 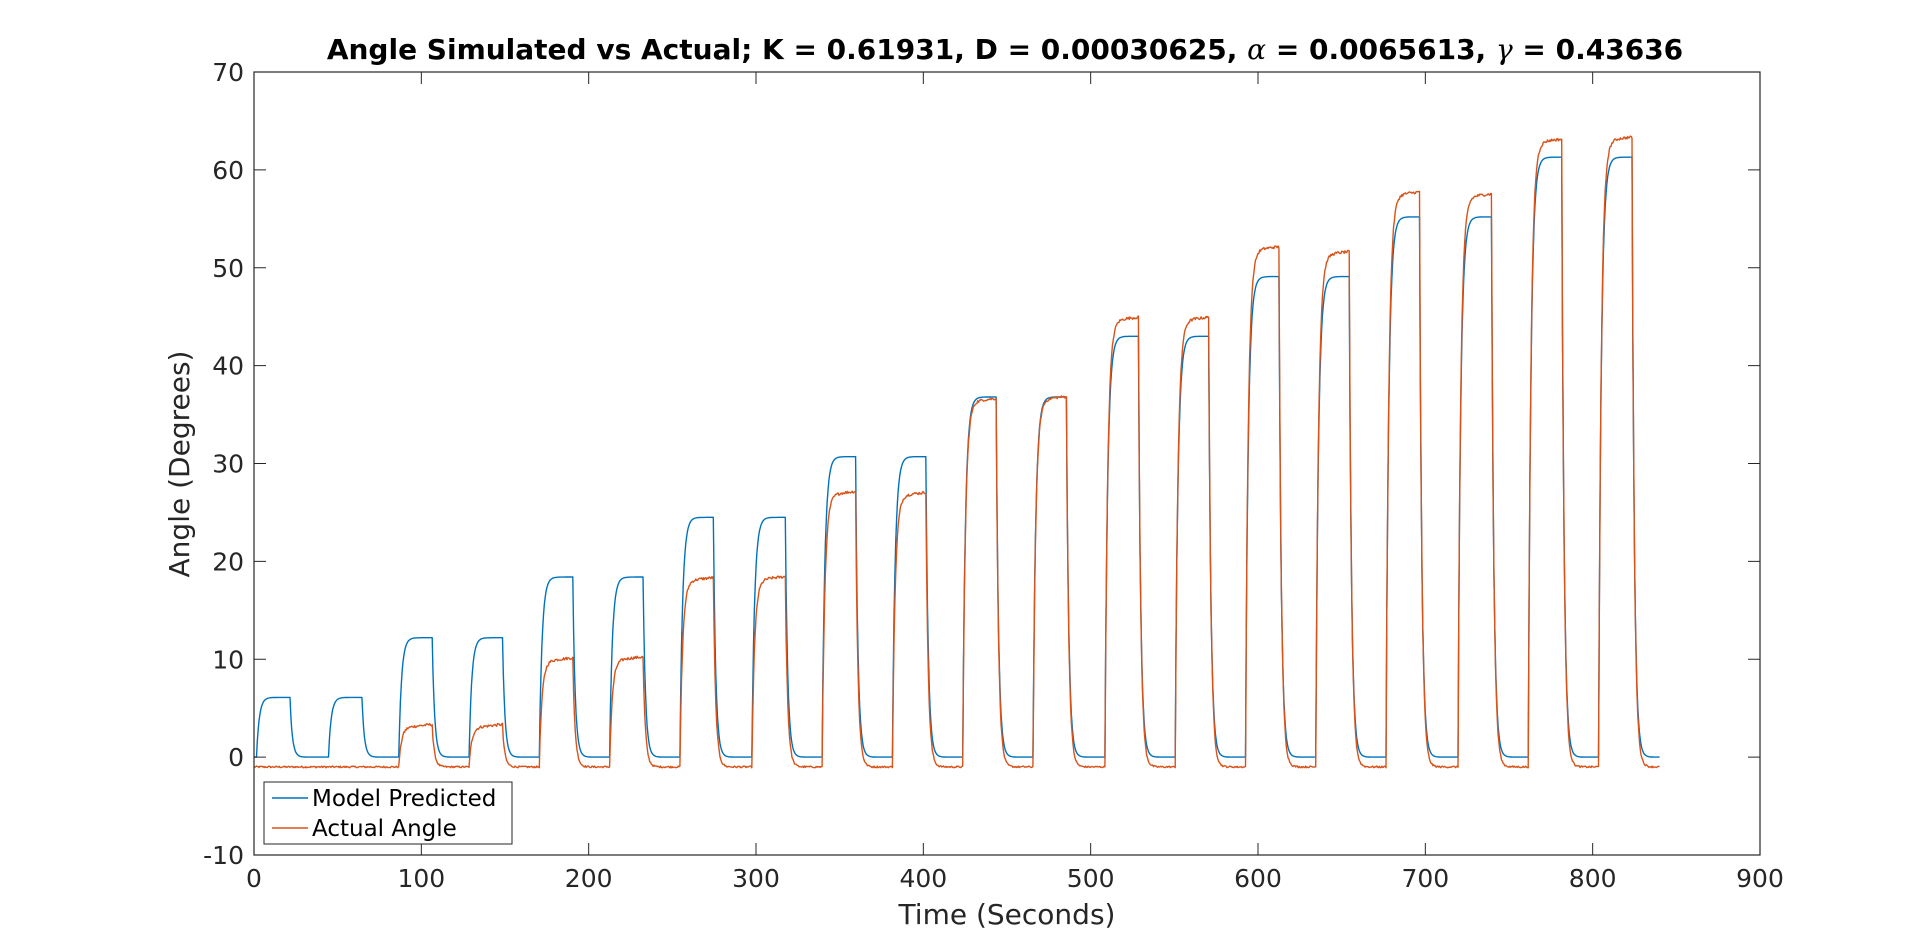 I want to click on x-tick-label: 200, so click(x=589, y=878).